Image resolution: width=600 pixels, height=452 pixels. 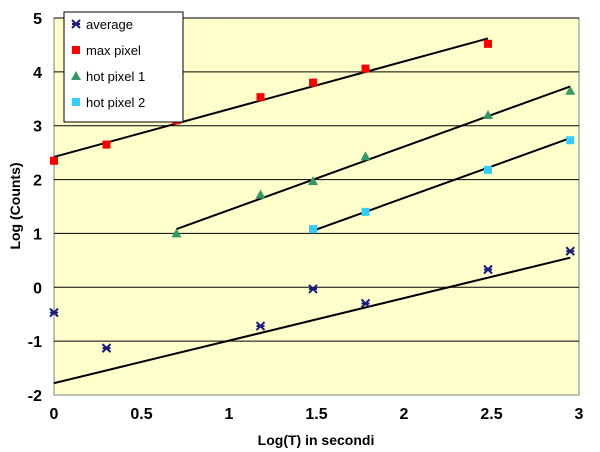 I want to click on y-tick-label: -1, so click(x=35, y=342).